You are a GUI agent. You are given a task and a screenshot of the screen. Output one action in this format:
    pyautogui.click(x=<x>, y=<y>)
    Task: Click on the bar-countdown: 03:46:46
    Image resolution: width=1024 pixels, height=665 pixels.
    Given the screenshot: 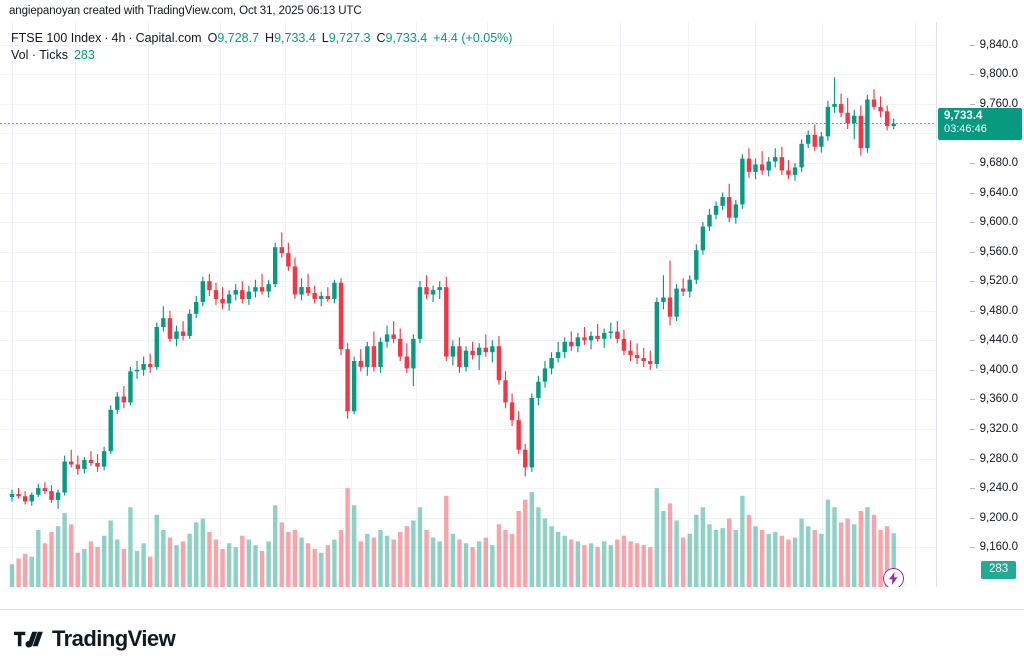 What is the action you would take?
    pyautogui.click(x=965, y=129)
    